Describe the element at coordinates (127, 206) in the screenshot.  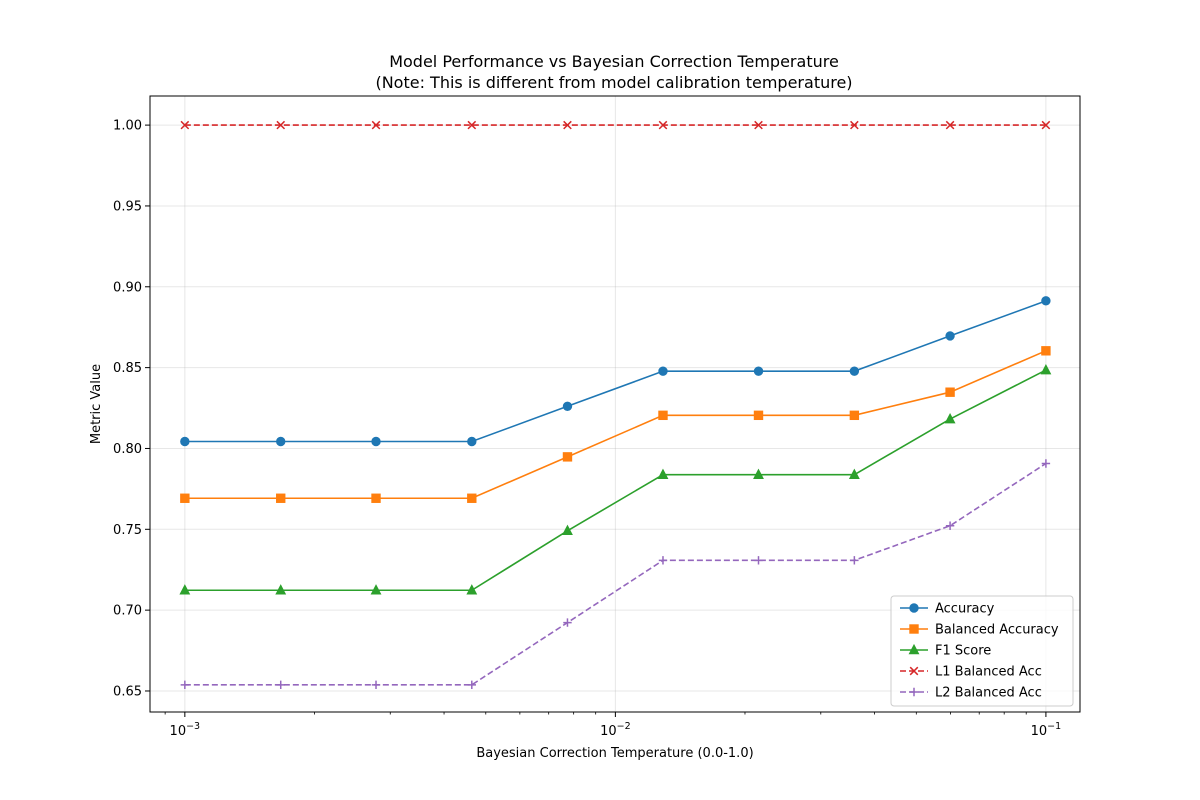
I see `y-tick-label: 0.95` at that location.